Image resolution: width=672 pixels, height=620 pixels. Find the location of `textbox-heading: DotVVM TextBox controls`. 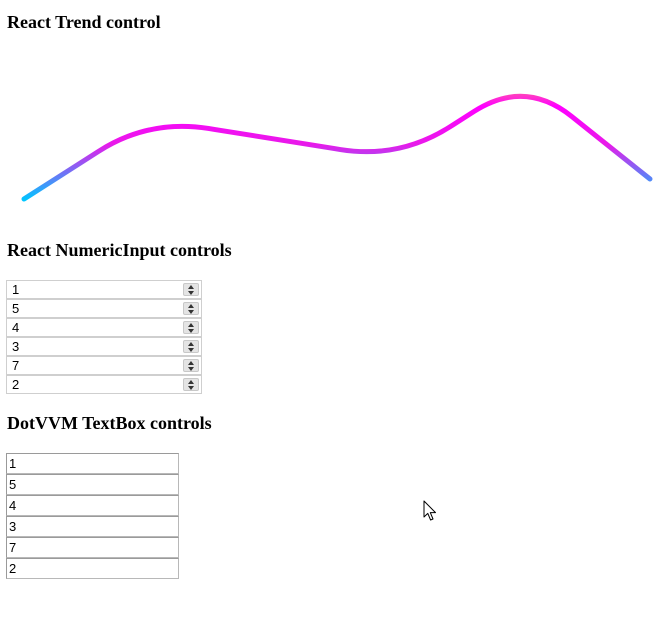

textbox-heading: DotVVM TextBox controls is located at coordinates (109, 423).